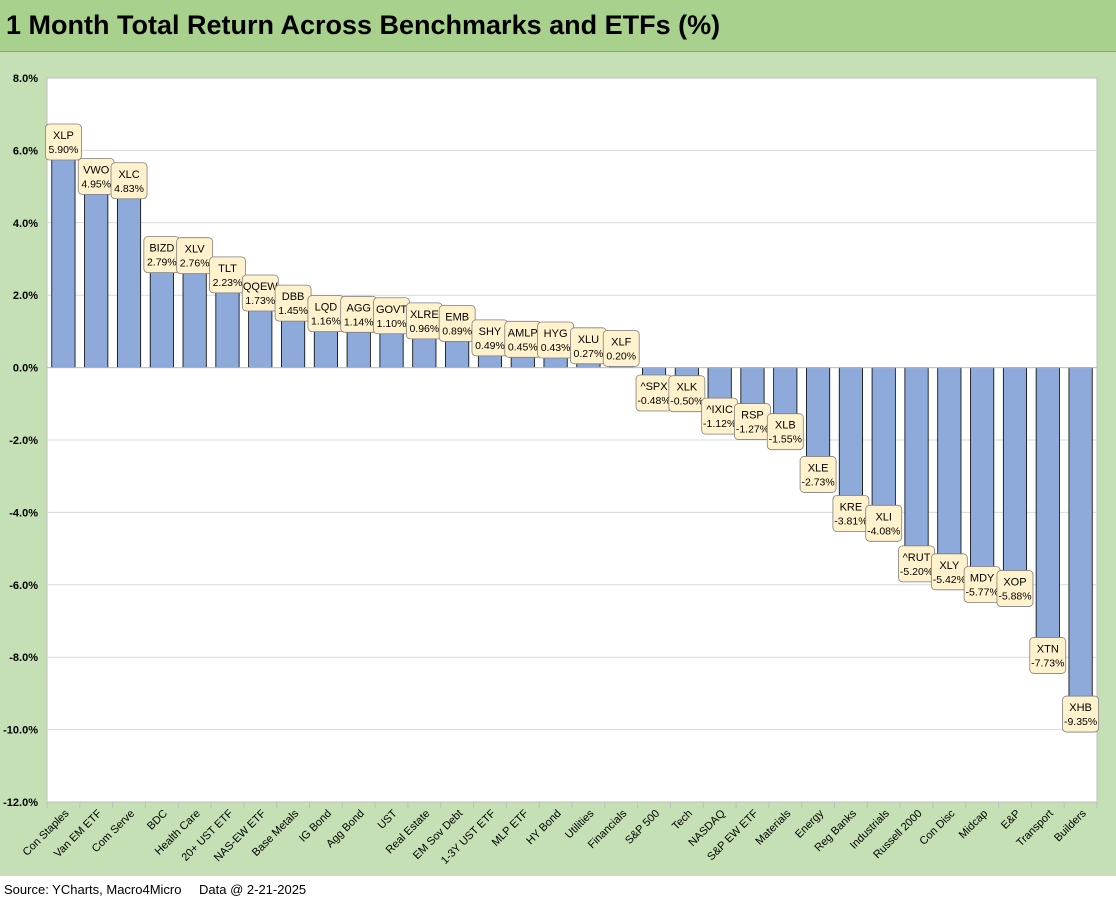  I want to click on data-label-ticker: QQEW, so click(260, 287).